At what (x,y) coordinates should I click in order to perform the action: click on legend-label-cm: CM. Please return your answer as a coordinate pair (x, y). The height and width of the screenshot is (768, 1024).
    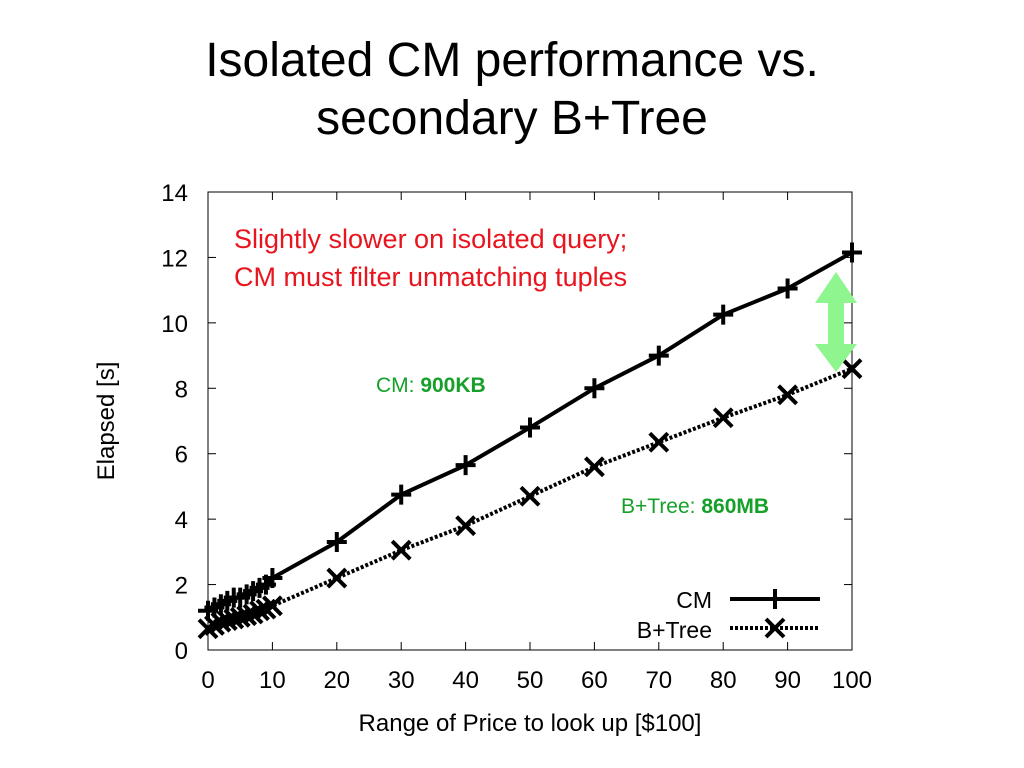
    Looking at the image, I should click on (694, 600).